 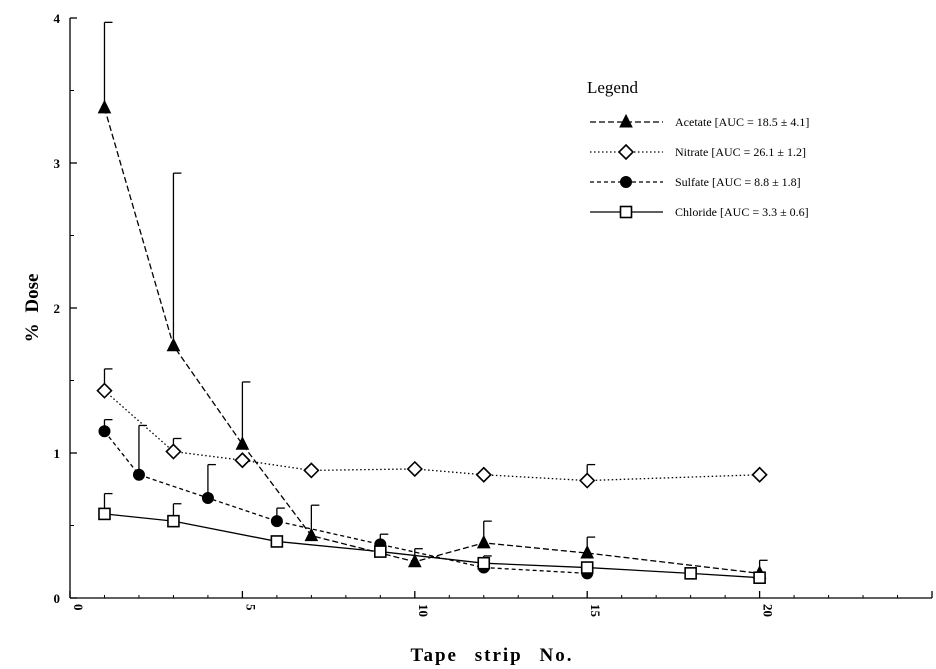 I want to click on x-tick-label-4: 20, so click(x=768, y=610).